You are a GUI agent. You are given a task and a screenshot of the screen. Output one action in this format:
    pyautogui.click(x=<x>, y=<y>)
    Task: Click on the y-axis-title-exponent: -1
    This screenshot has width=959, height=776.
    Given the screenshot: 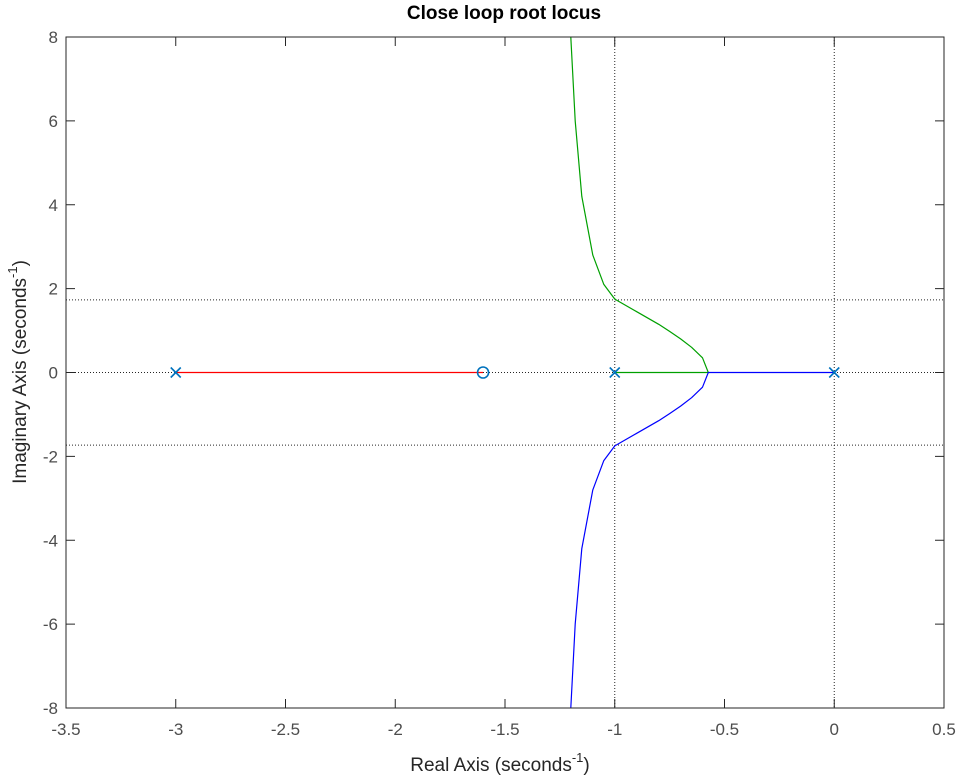 What is the action you would take?
    pyautogui.click(x=12, y=272)
    